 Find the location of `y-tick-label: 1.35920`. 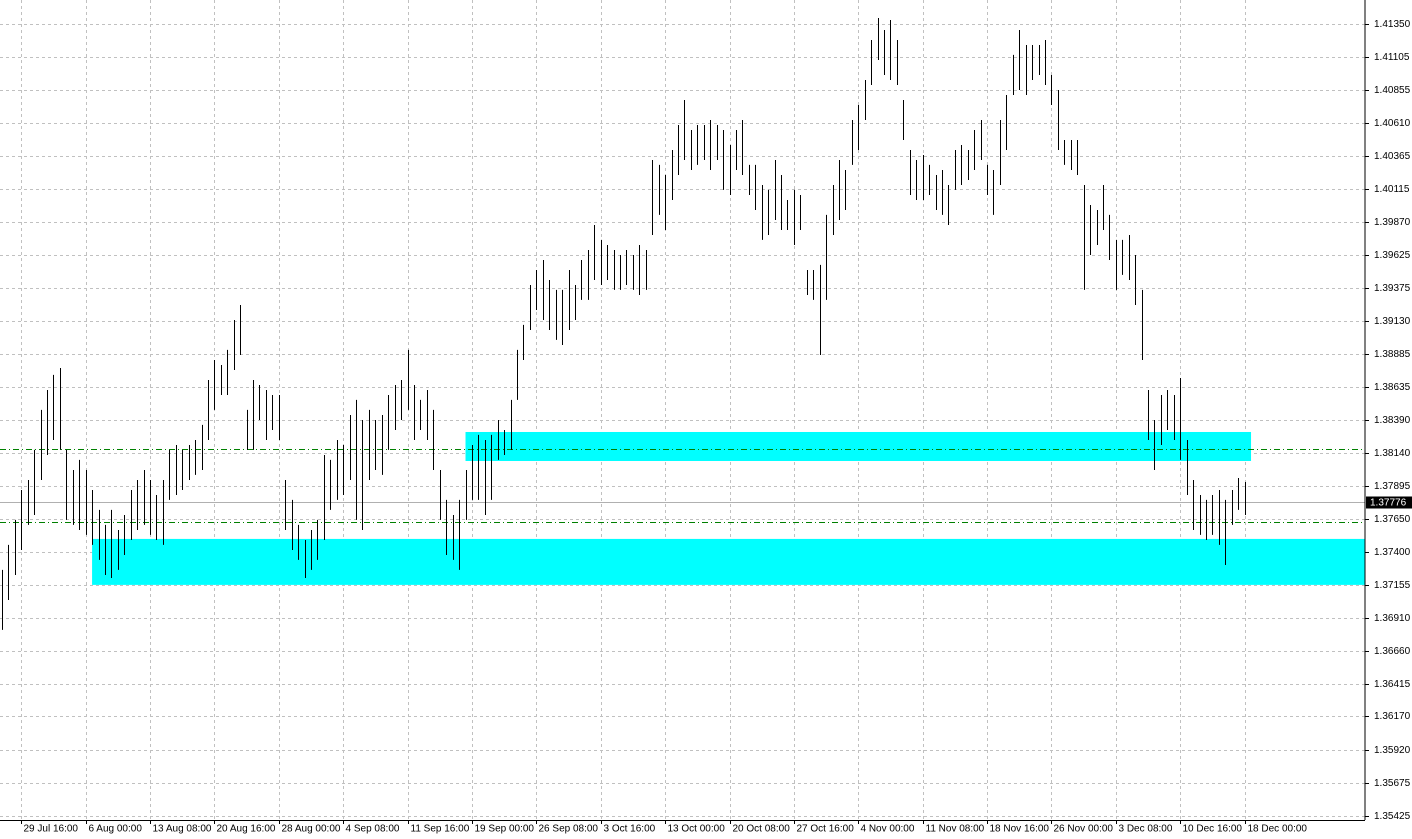

y-tick-label: 1.35920 is located at coordinates (1392, 750).